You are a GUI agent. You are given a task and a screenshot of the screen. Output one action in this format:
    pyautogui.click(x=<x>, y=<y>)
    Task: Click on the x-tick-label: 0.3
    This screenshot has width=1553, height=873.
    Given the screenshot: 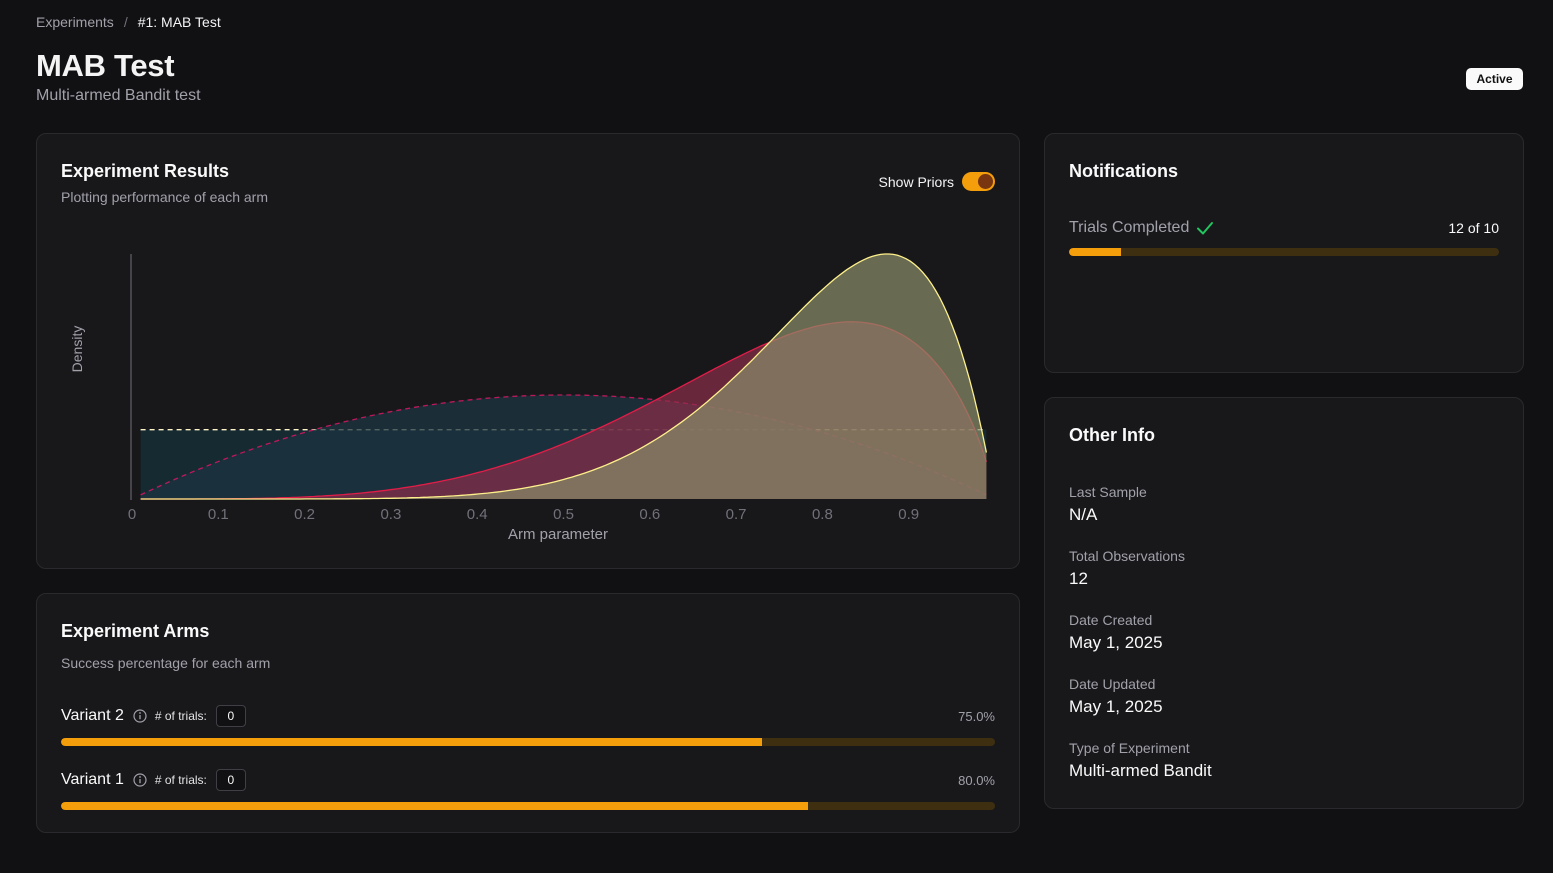 What is the action you would take?
    pyautogui.click(x=390, y=514)
    